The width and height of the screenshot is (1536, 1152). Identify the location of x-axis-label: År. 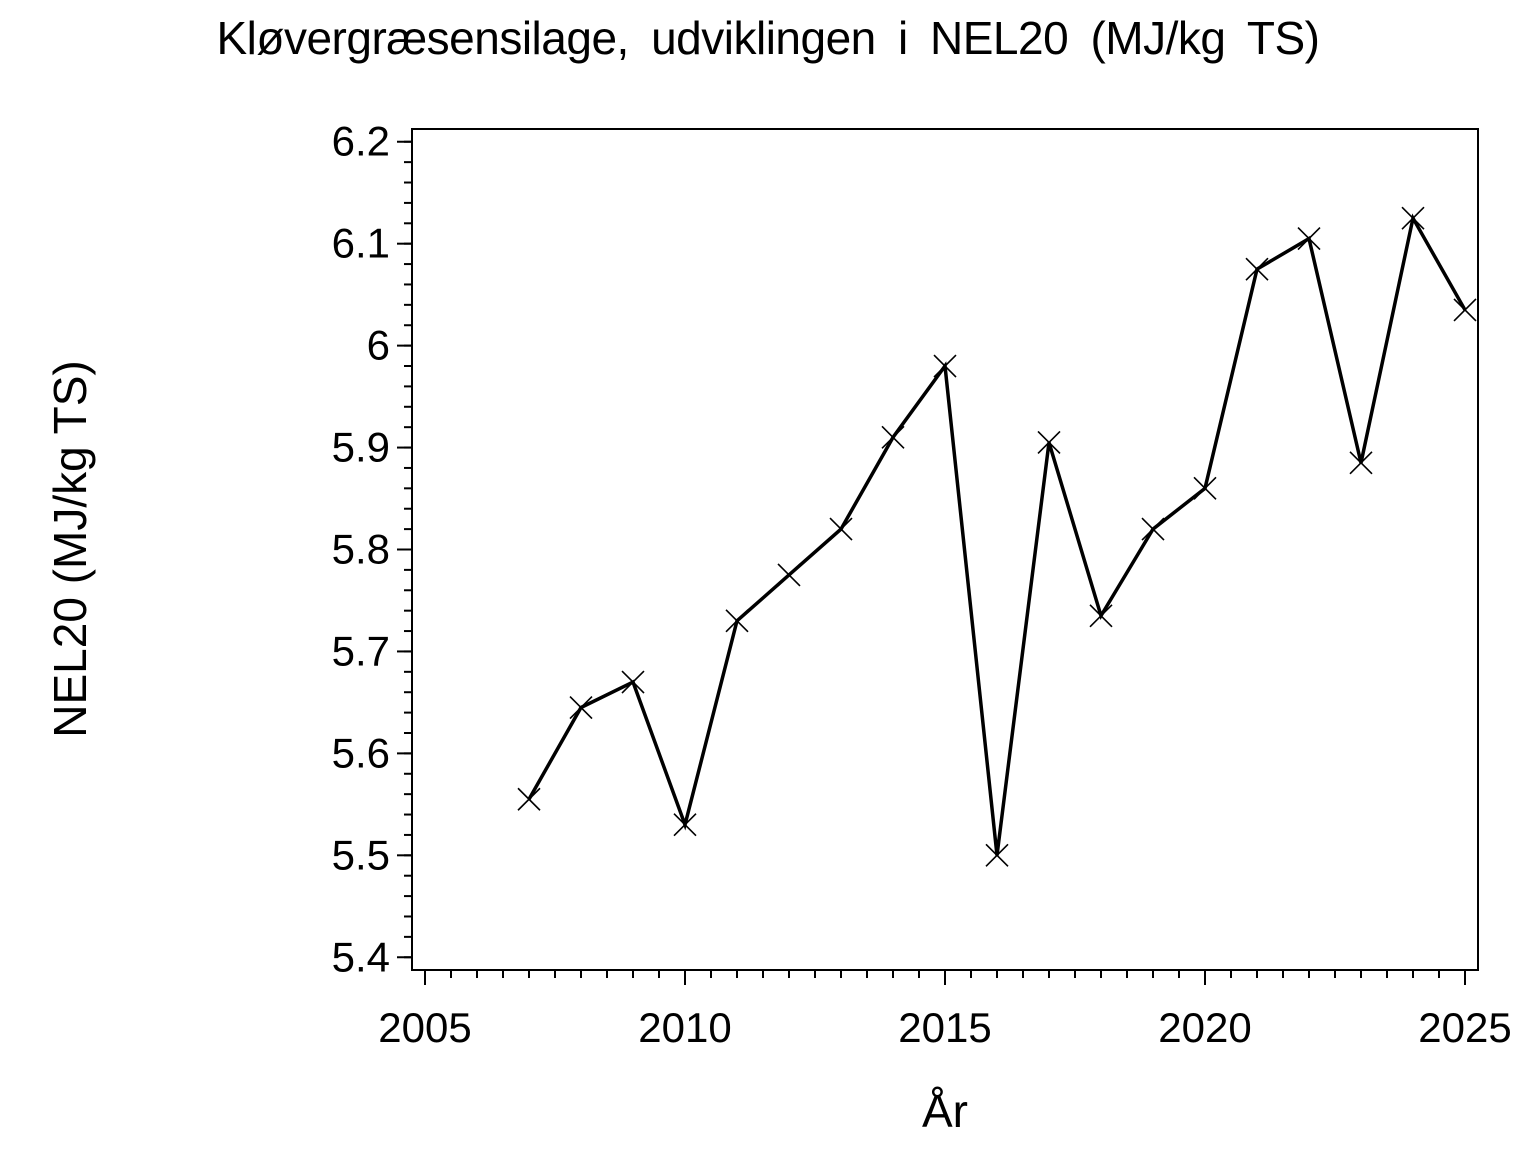
(945, 1111).